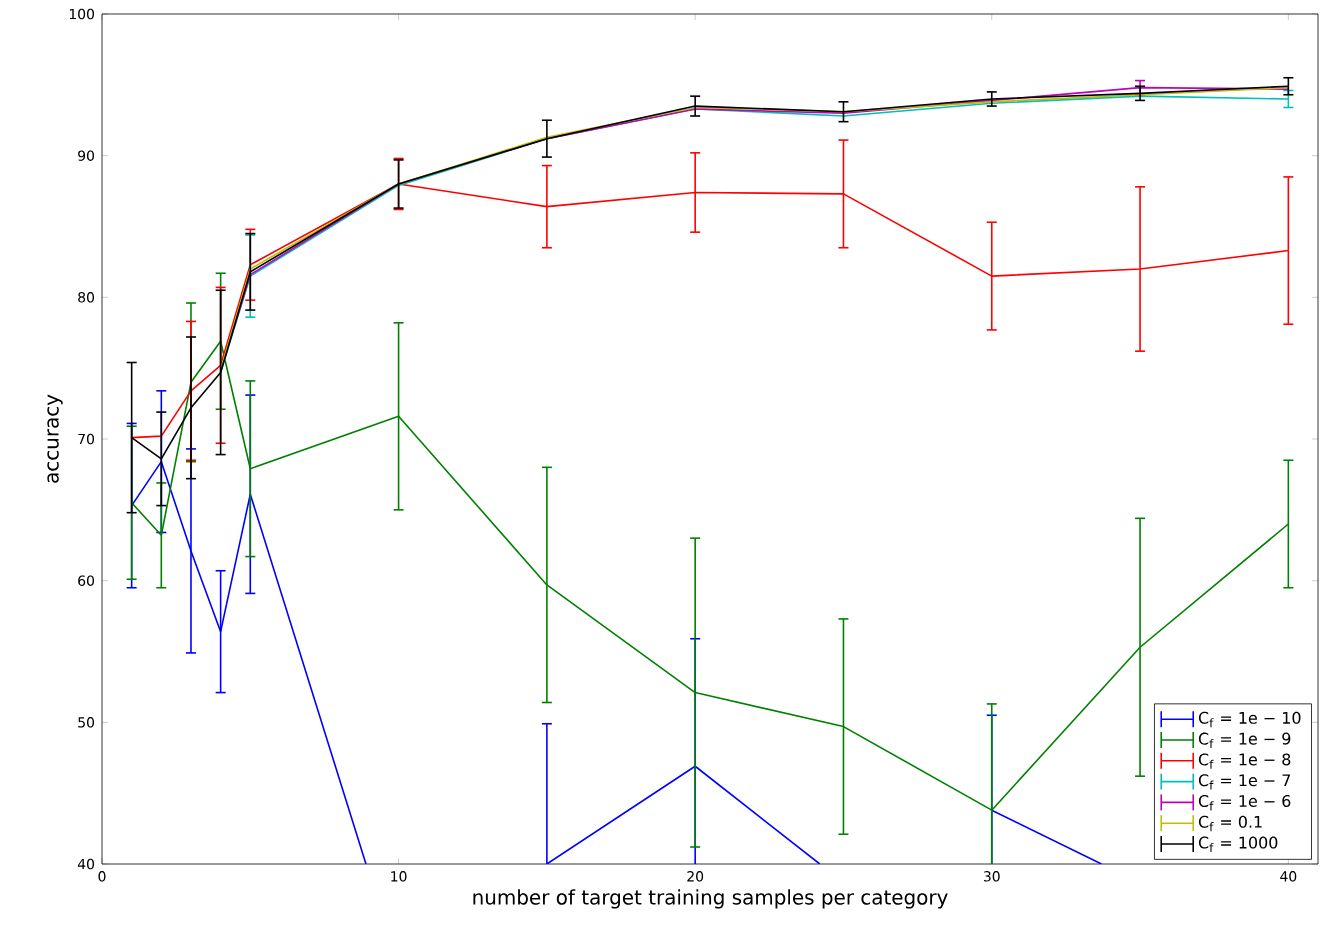  Describe the element at coordinates (55, 438) in the screenshot. I see `y-axis-title: accuracy` at that location.